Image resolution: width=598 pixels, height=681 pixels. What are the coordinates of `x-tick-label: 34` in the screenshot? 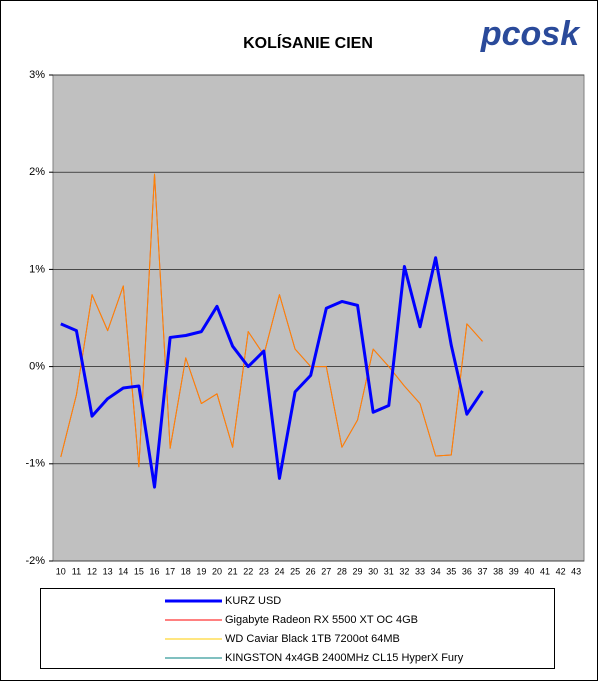 It's located at (436, 571).